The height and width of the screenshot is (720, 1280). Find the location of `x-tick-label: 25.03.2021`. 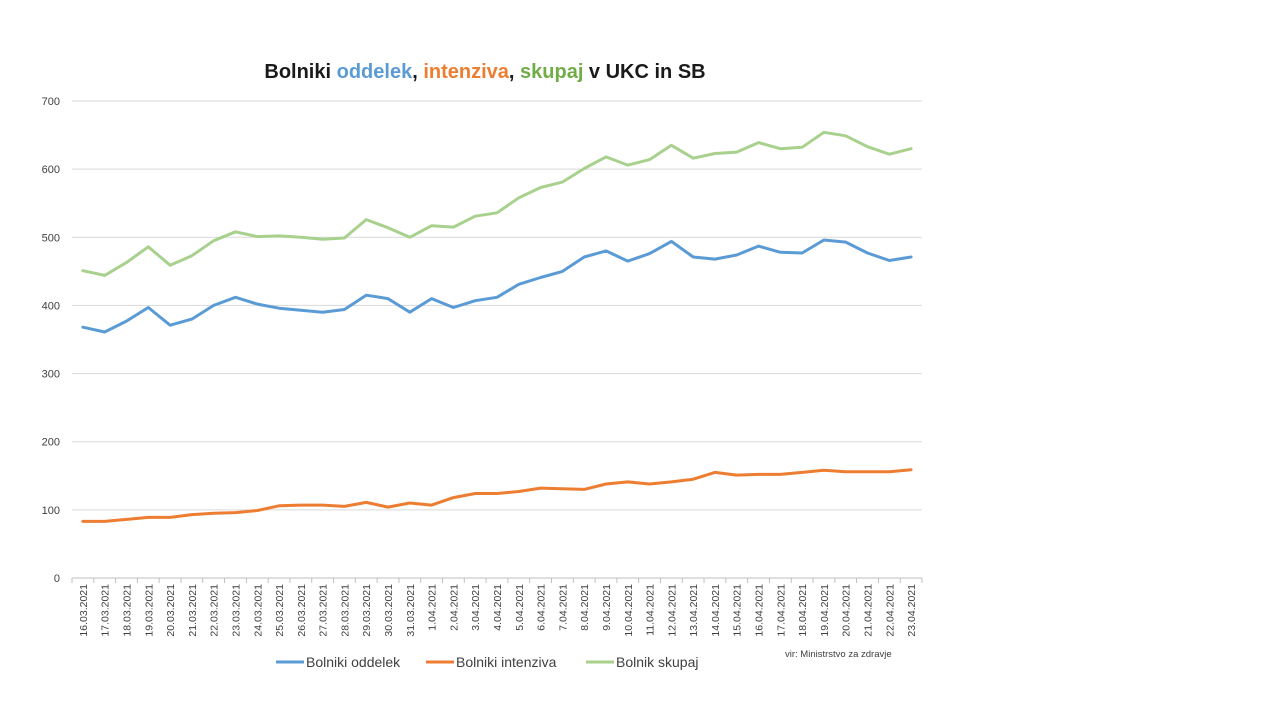

x-tick-label: 25.03.2021 is located at coordinates (280, 610).